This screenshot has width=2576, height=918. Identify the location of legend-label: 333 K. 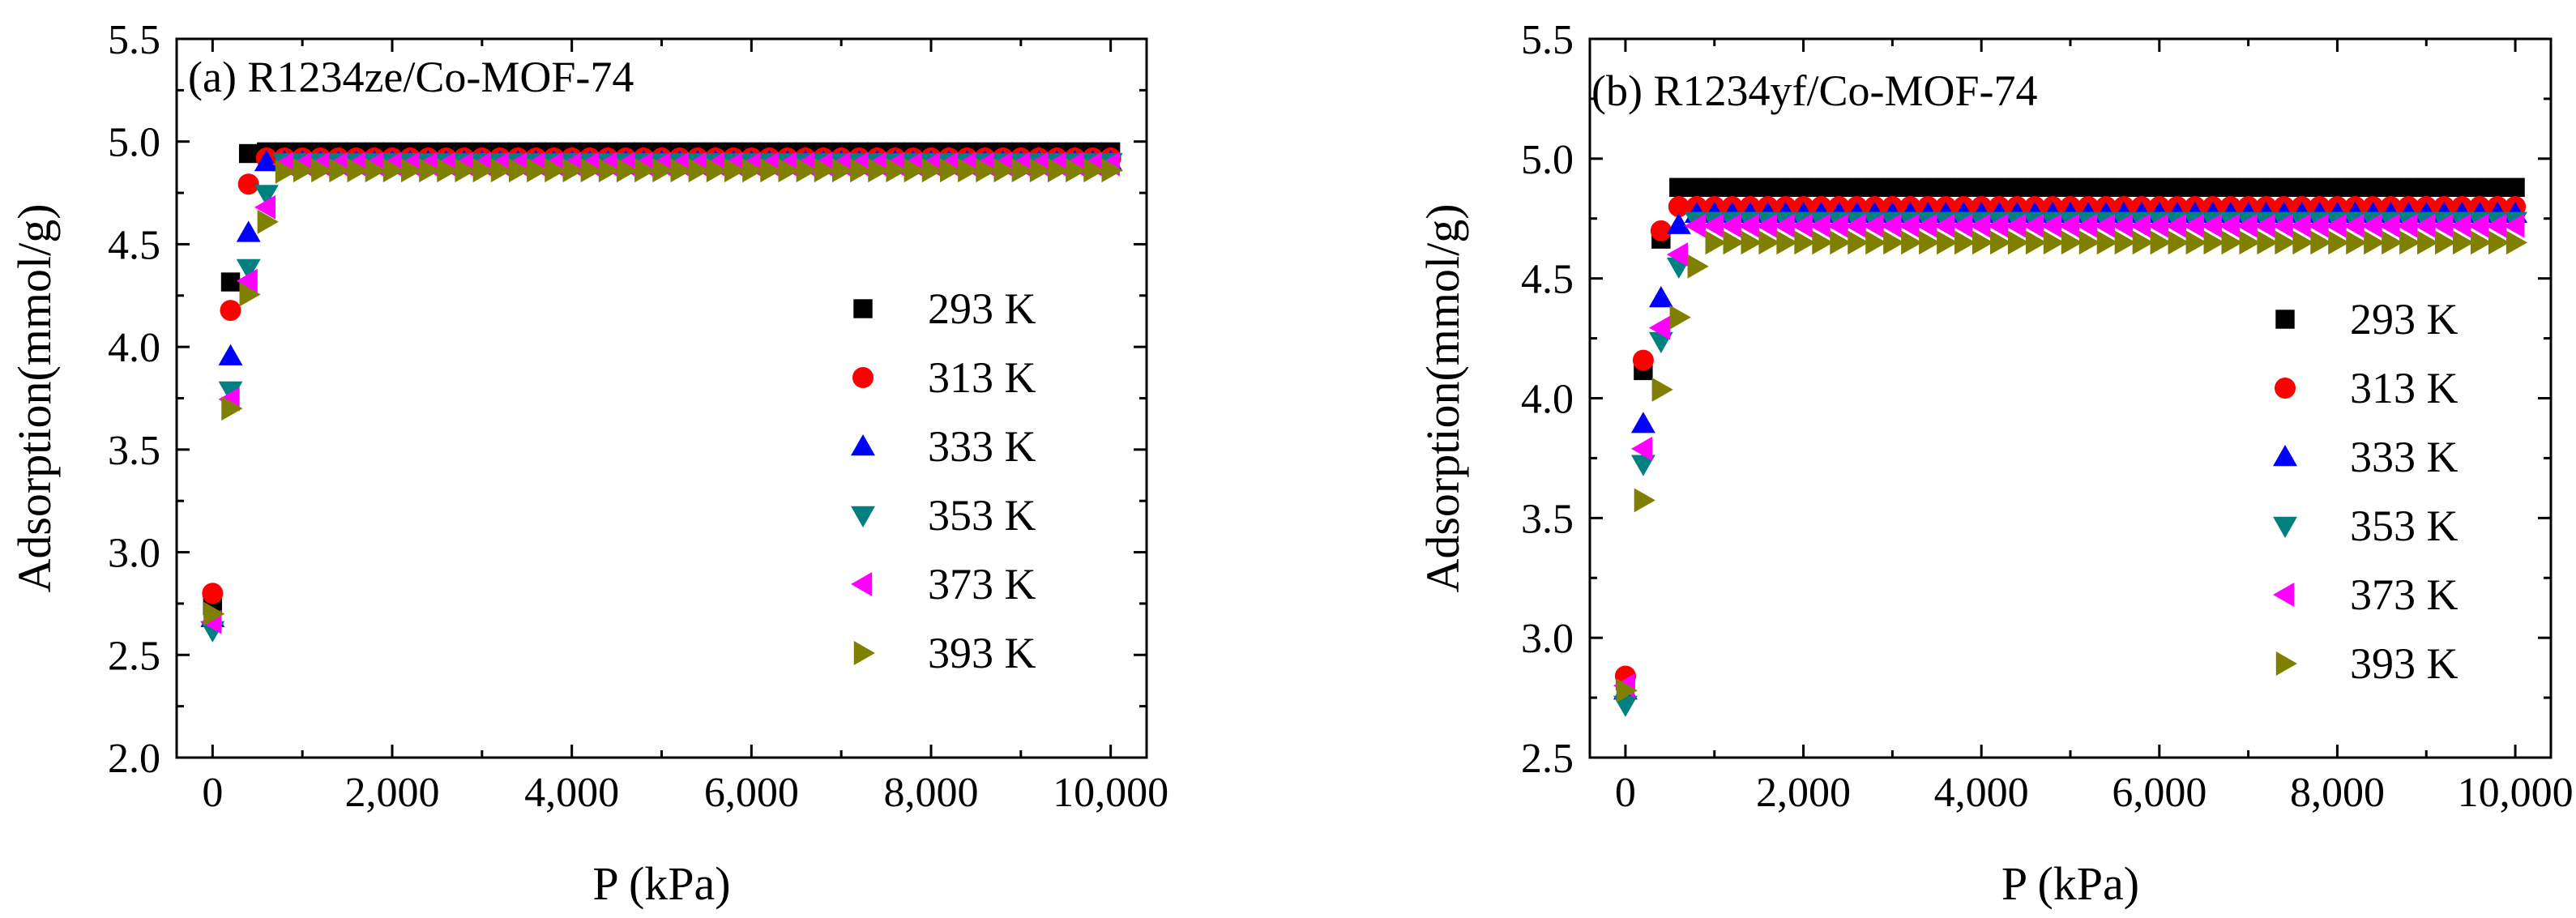
(2404, 457).